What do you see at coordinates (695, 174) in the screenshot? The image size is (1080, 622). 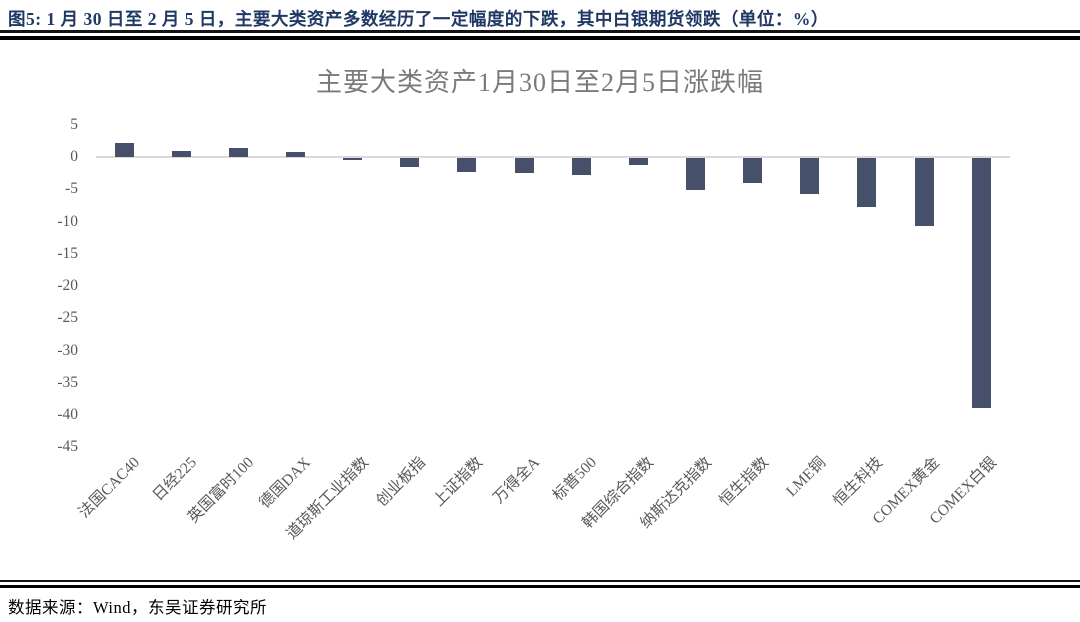 I see `bar-纳斯达克指数` at bounding box center [695, 174].